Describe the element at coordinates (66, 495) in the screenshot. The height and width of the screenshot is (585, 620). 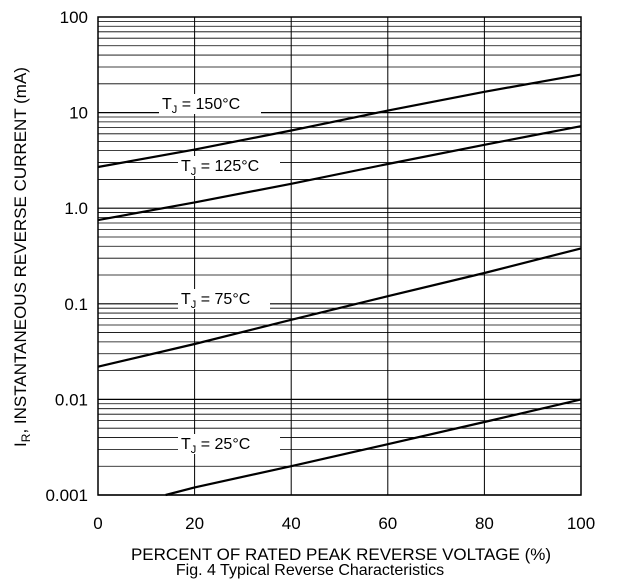
I see `y-tick-label: 0.001` at that location.